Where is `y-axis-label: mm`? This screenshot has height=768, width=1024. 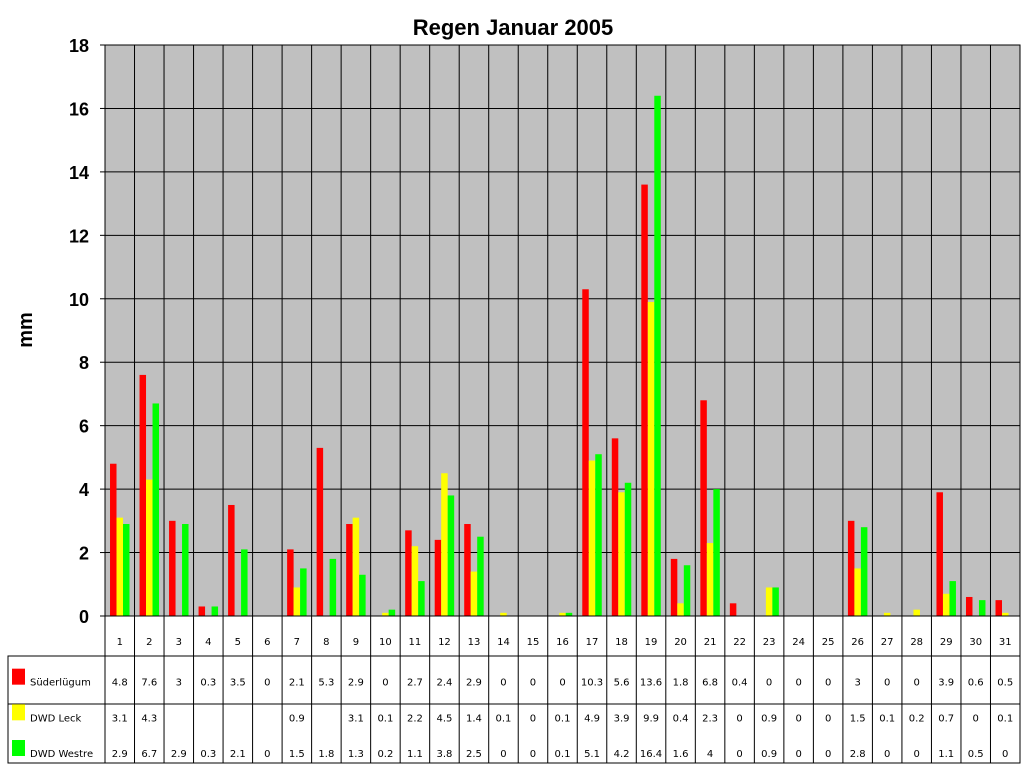 y-axis-label: mm is located at coordinates (26, 330).